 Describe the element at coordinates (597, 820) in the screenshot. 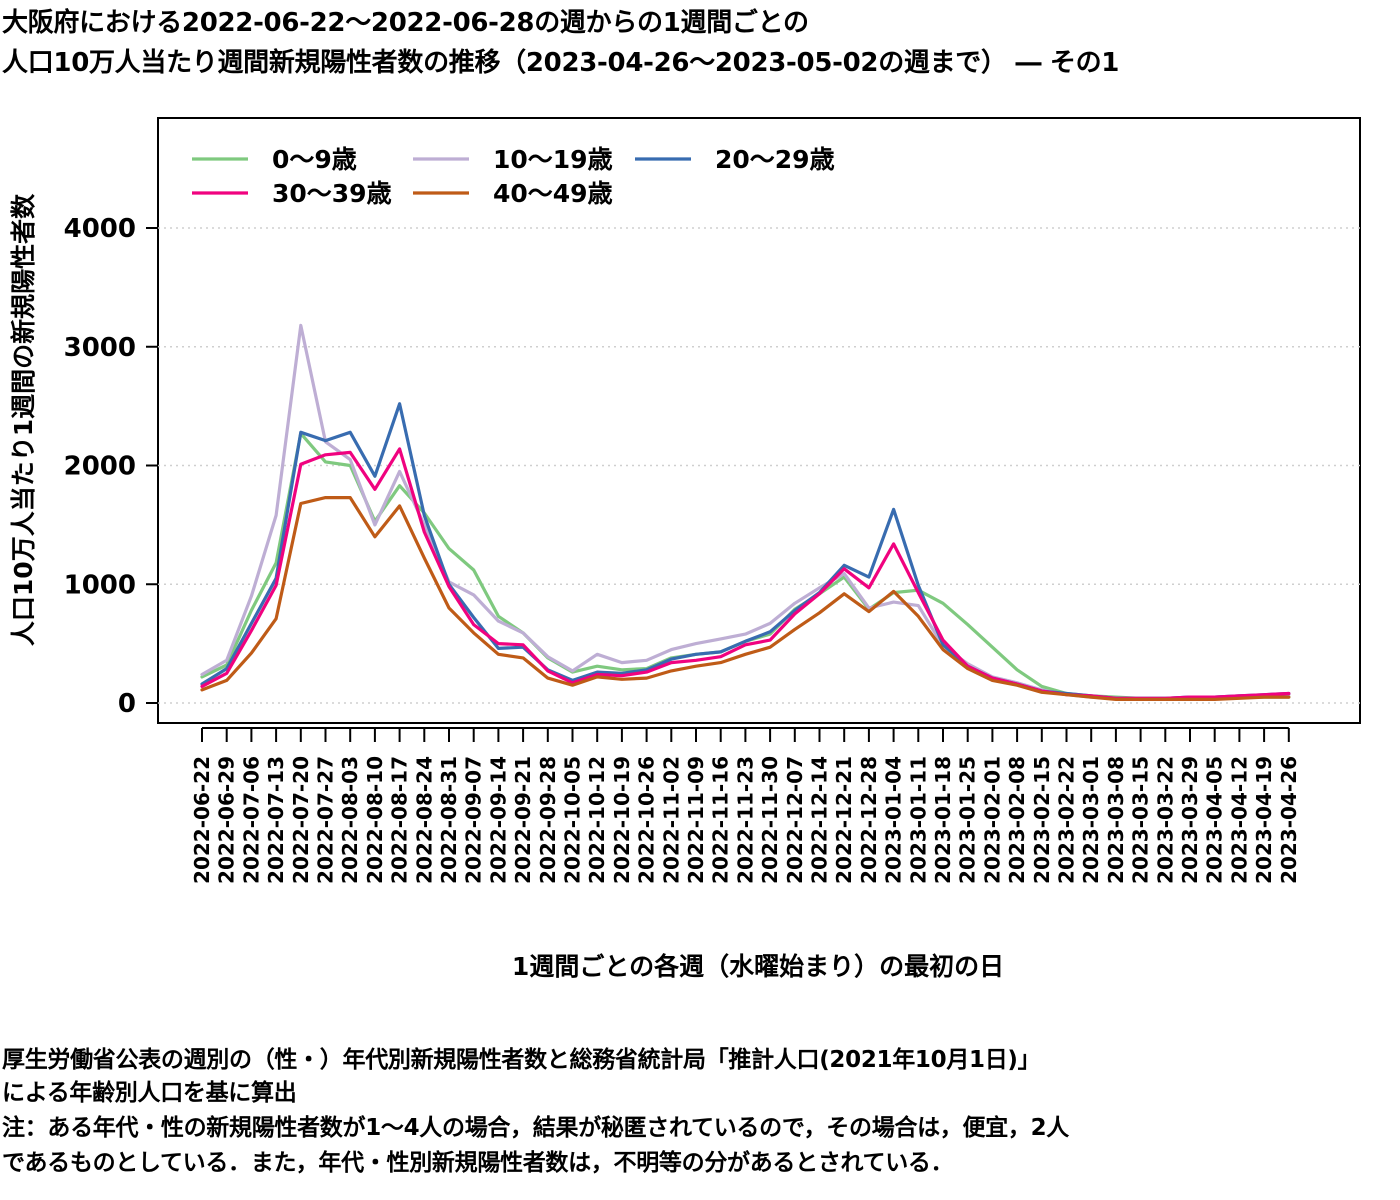

I see `x-tick-label: 2022-10-12` at that location.